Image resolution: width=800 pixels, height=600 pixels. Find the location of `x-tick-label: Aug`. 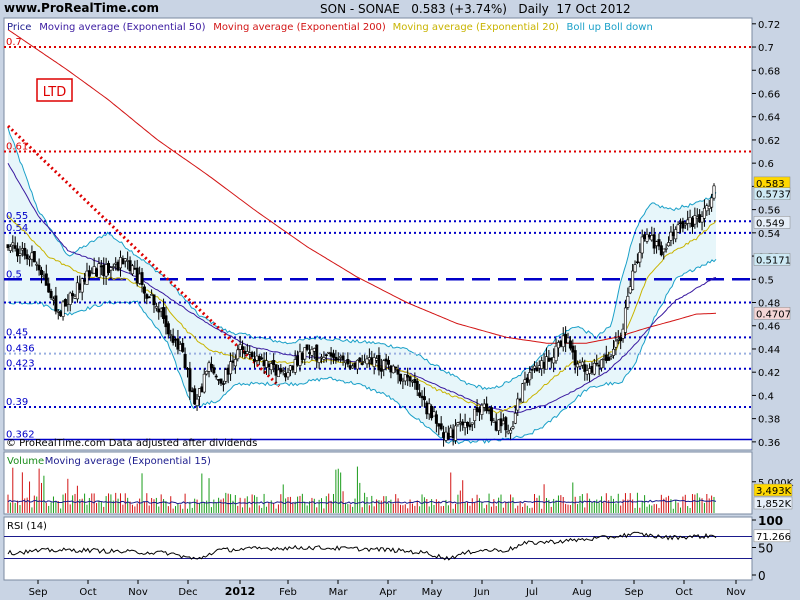

x-tick-label: Aug is located at coordinates (582, 592).